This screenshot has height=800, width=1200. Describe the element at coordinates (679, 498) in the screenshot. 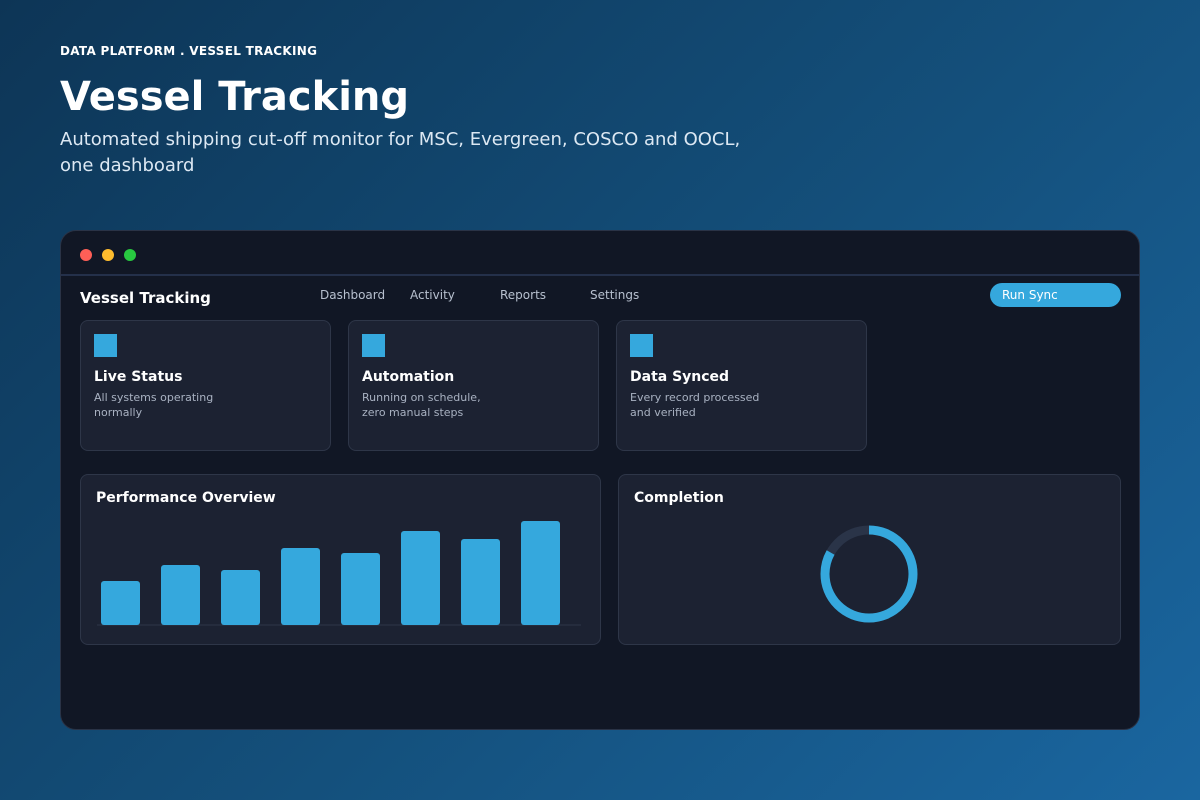

I see `chart-title: Completion` at that location.